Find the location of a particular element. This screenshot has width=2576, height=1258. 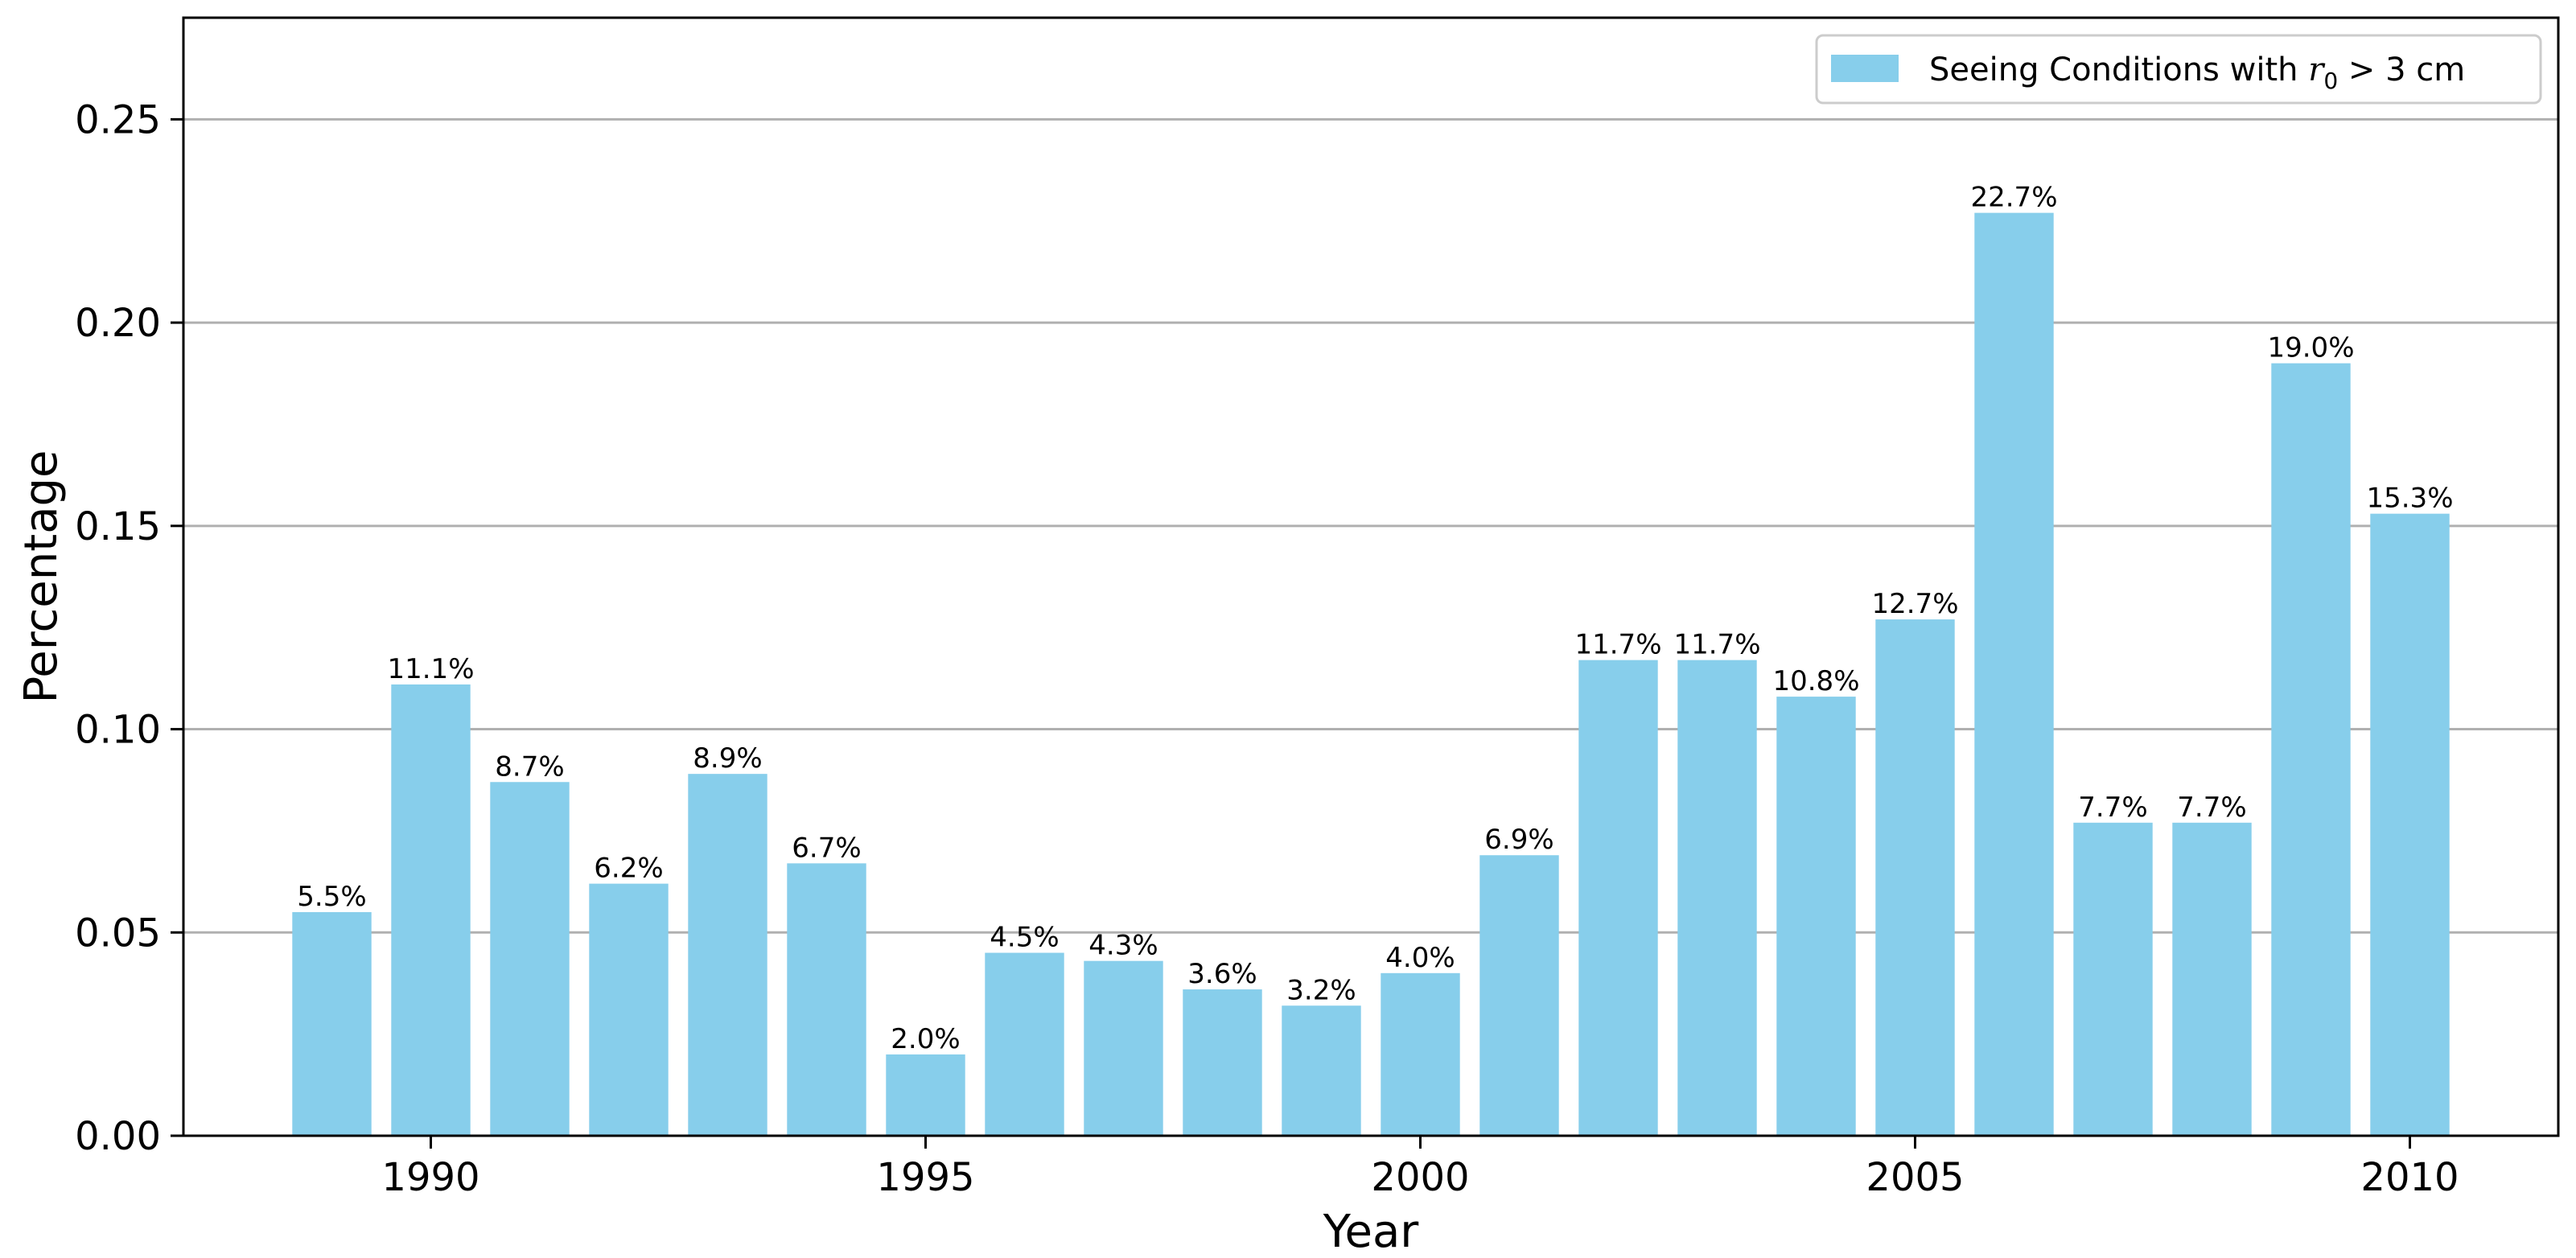

legend-label: Seeing Conditions with r0 > 3 cm is located at coordinates (2197, 72).